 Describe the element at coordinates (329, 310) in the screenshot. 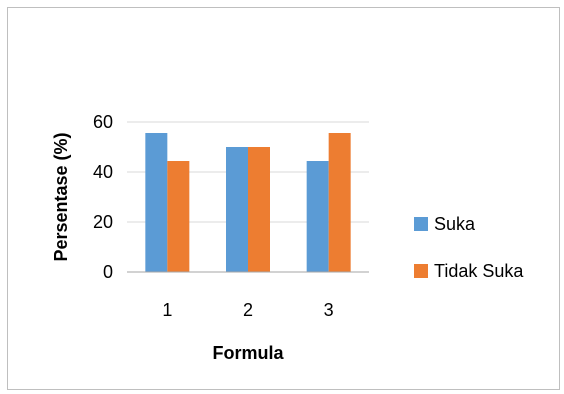

I see `x-tick-label: 3` at that location.